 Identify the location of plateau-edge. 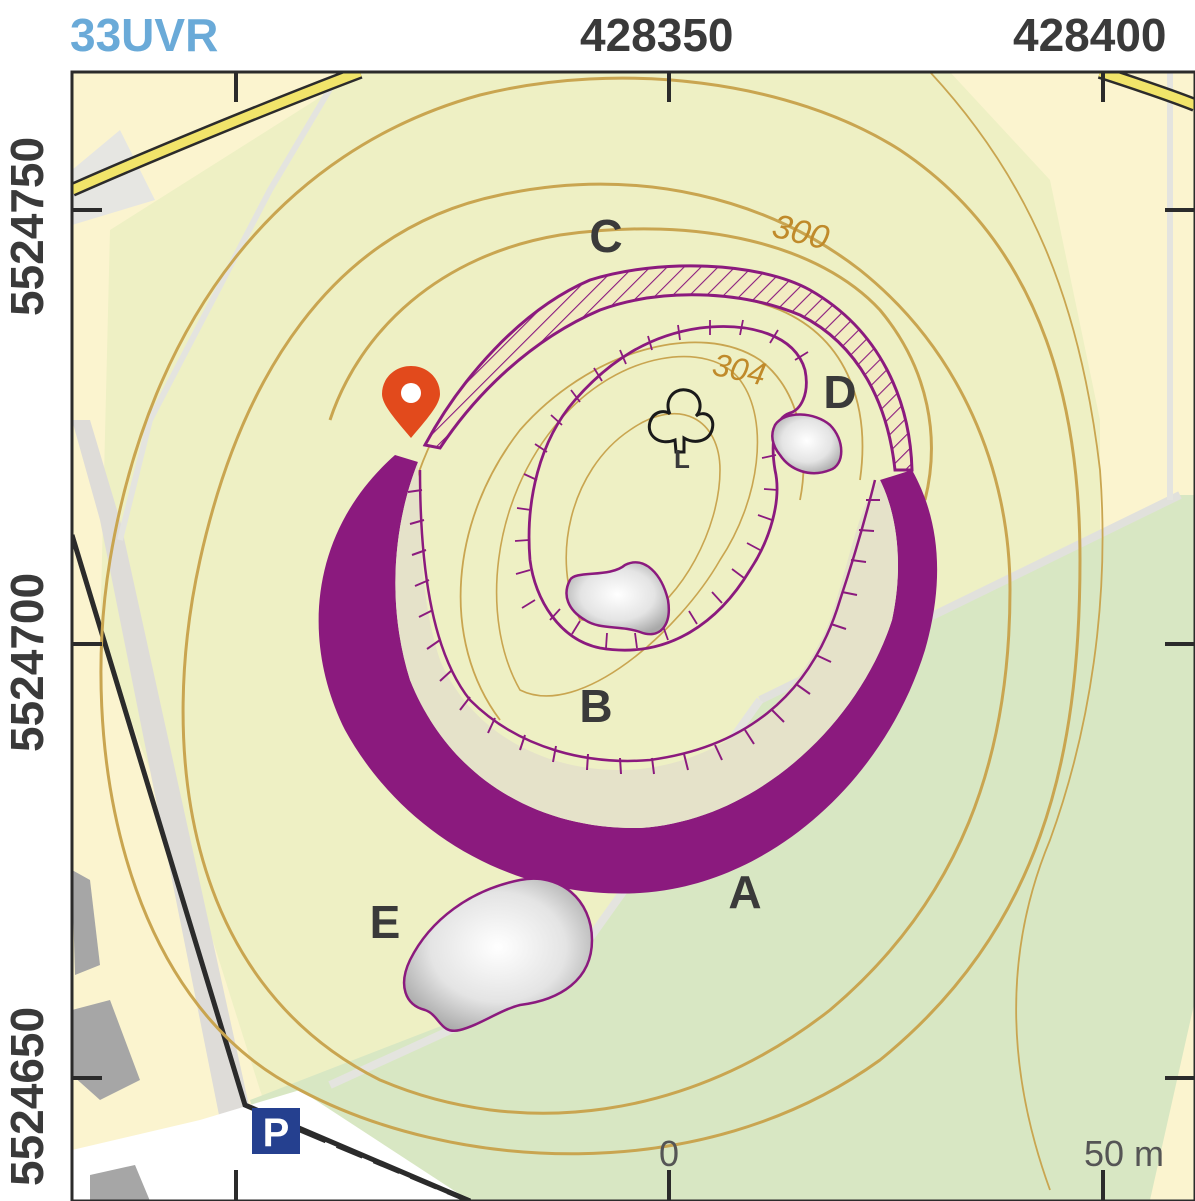
(667, 488).